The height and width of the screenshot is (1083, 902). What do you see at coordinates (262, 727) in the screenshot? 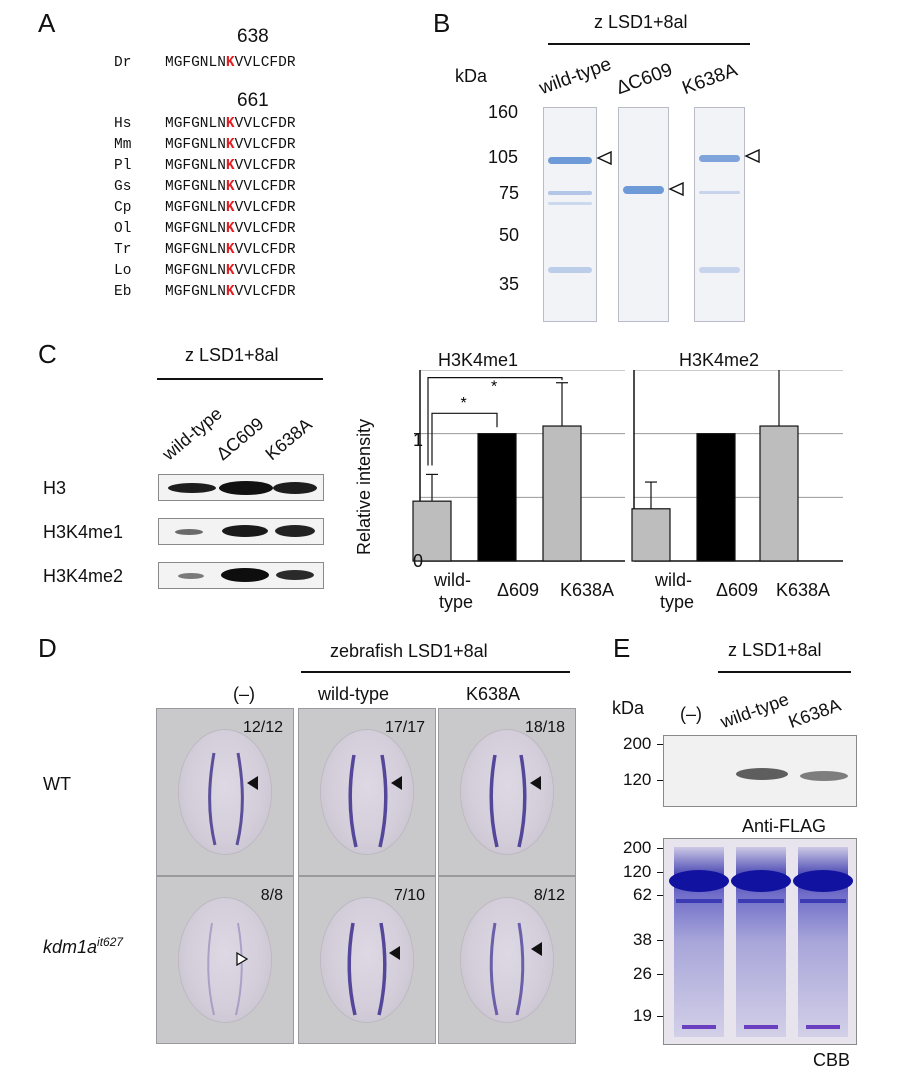
I see `embryo-count: 12/12` at bounding box center [262, 727].